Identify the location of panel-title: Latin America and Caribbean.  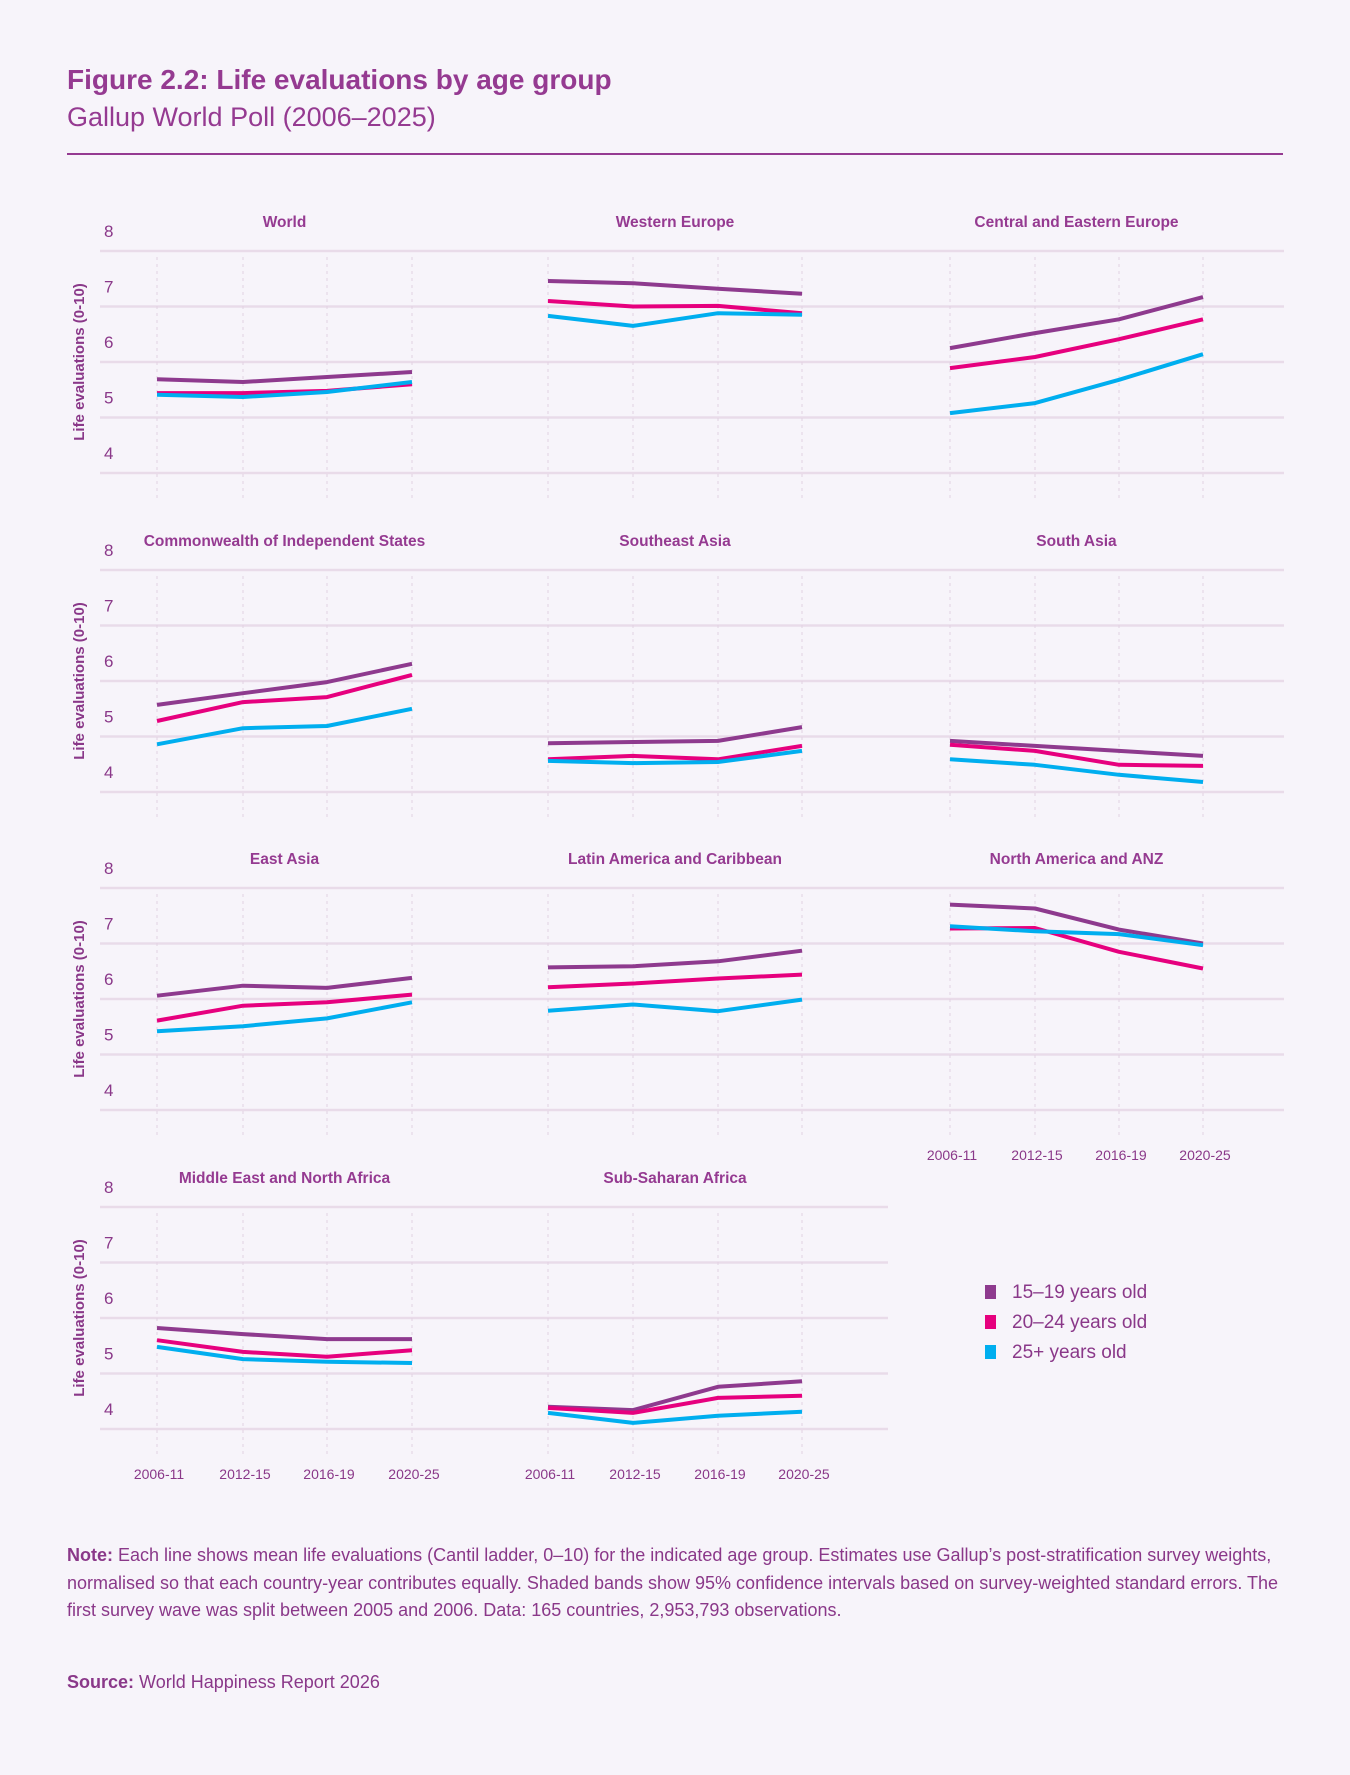
(675, 859).